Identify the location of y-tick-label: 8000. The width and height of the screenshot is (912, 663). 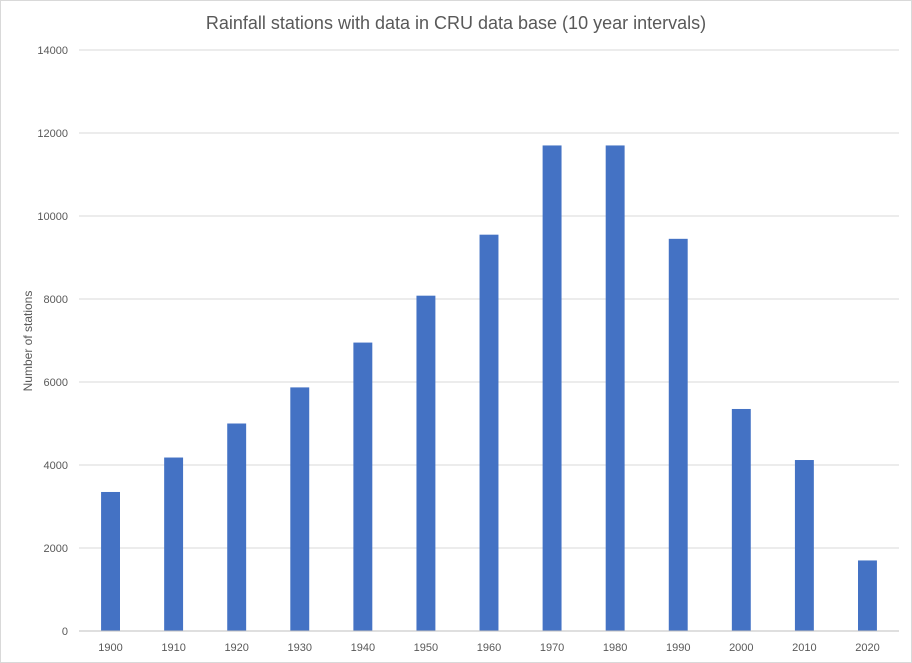
(56, 300).